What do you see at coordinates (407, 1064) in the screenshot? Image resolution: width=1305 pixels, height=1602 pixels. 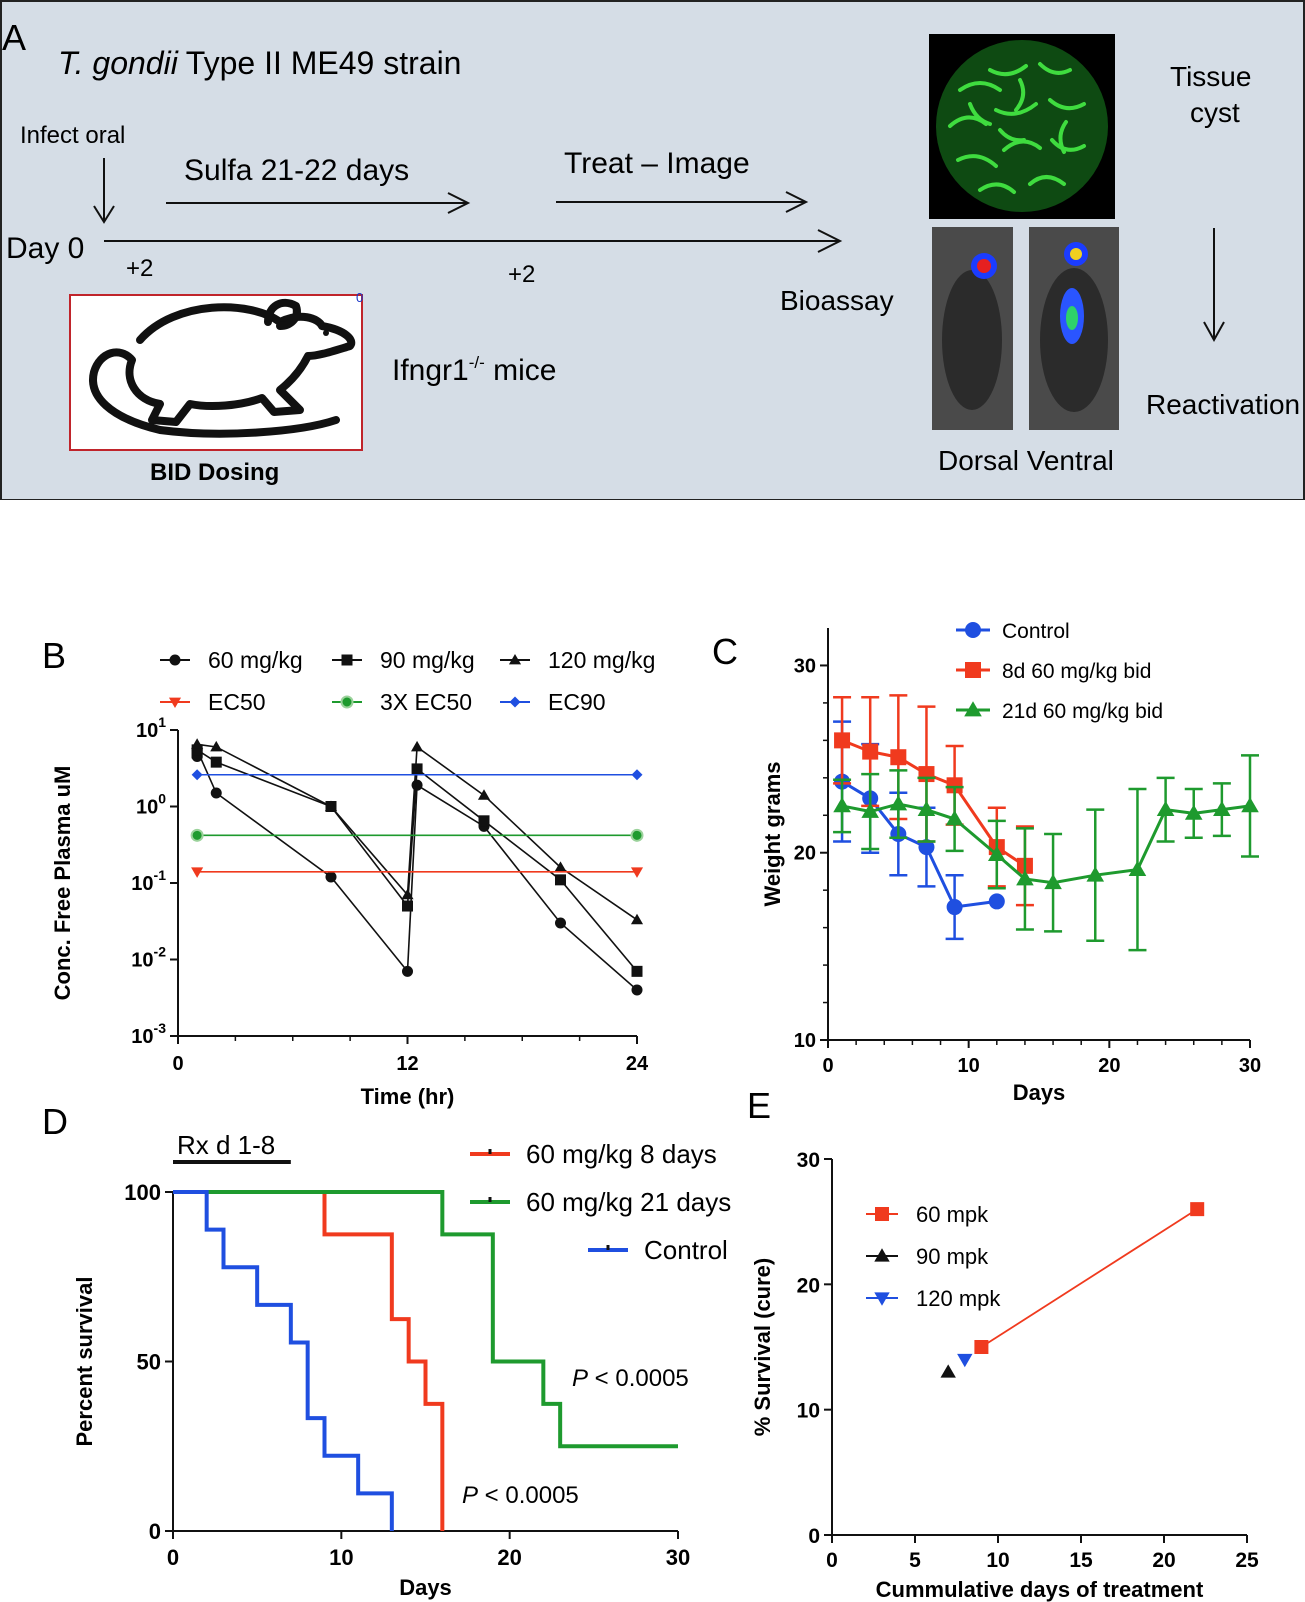 I see `x-tick-label: 12` at bounding box center [407, 1064].